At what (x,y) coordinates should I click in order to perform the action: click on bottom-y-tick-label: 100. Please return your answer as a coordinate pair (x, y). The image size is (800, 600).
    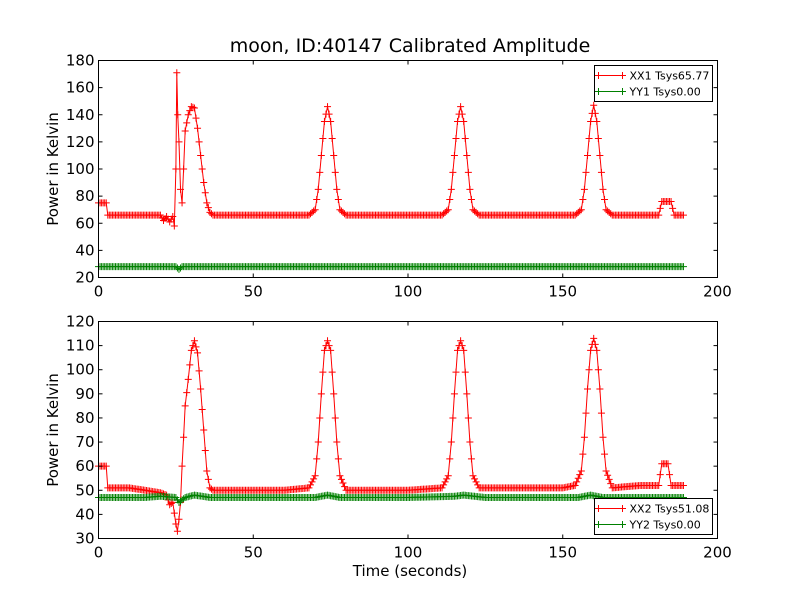
    Looking at the image, I should click on (80, 370).